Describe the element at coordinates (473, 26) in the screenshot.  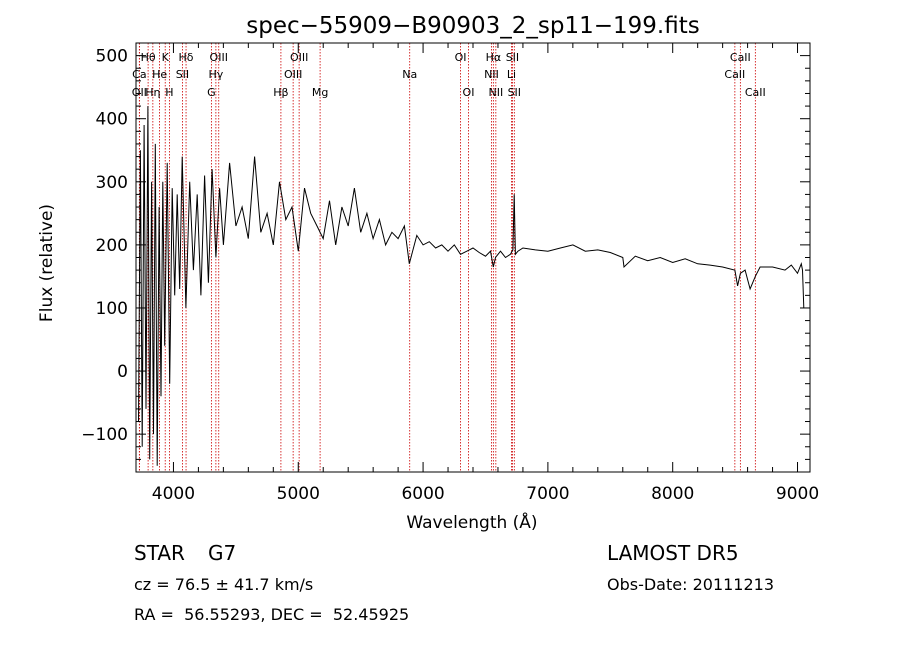
I see `chart-title: spec−55909−B90903_2_sp11−199.fits` at that location.